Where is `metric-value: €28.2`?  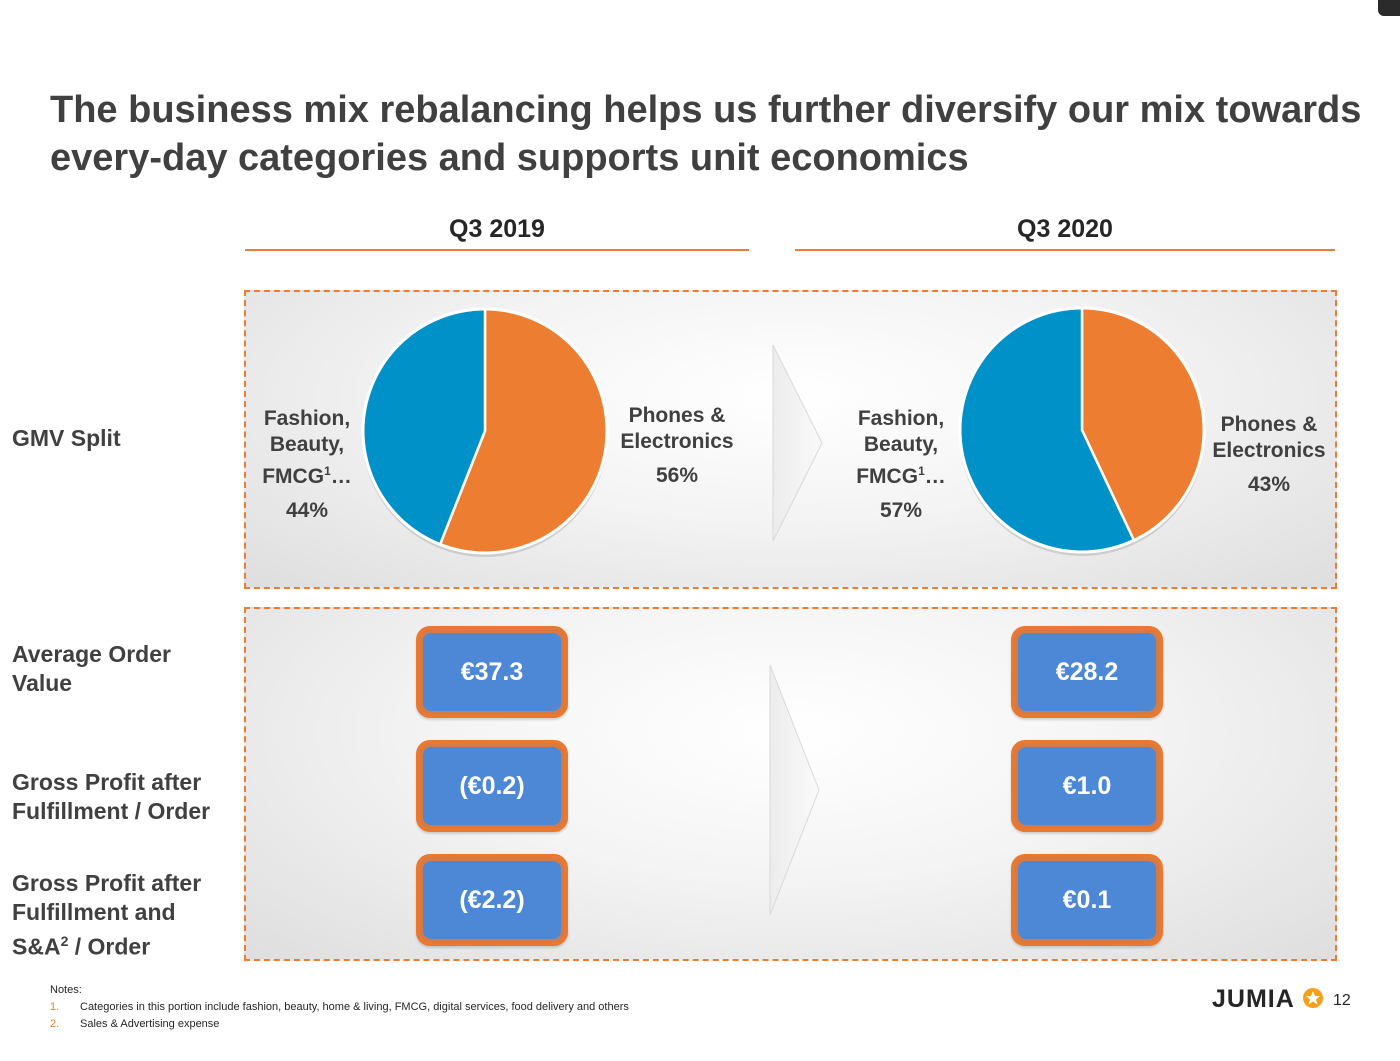 metric-value: €28.2 is located at coordinates (1087, 672).